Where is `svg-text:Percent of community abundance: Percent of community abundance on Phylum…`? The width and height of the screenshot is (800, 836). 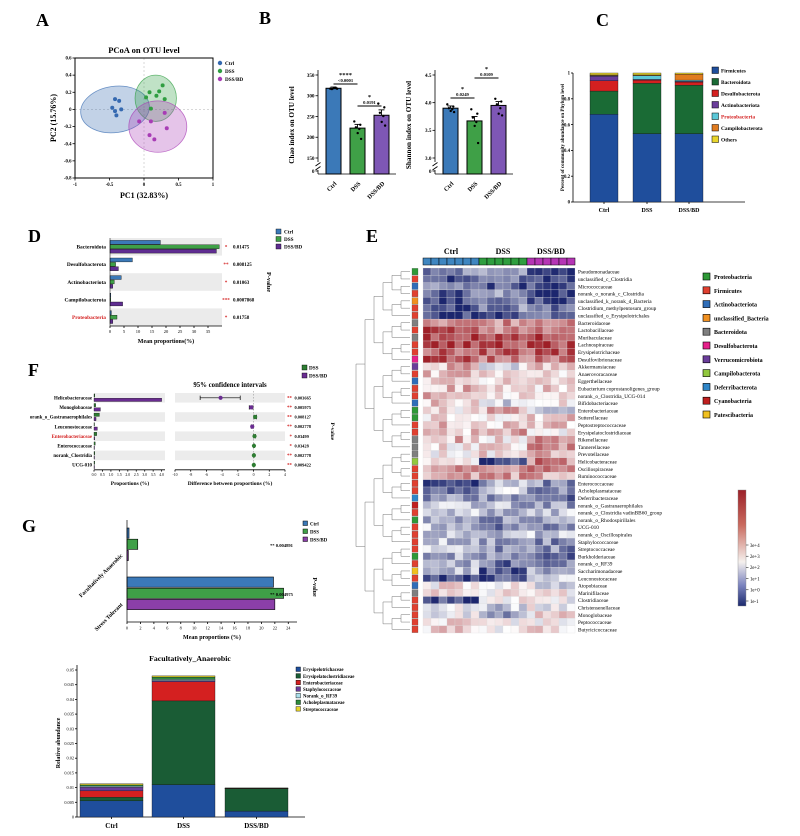
svg-text:Percent of community abundance: Percent of community abundance on Phylum… is located at coordinates (563, 137).